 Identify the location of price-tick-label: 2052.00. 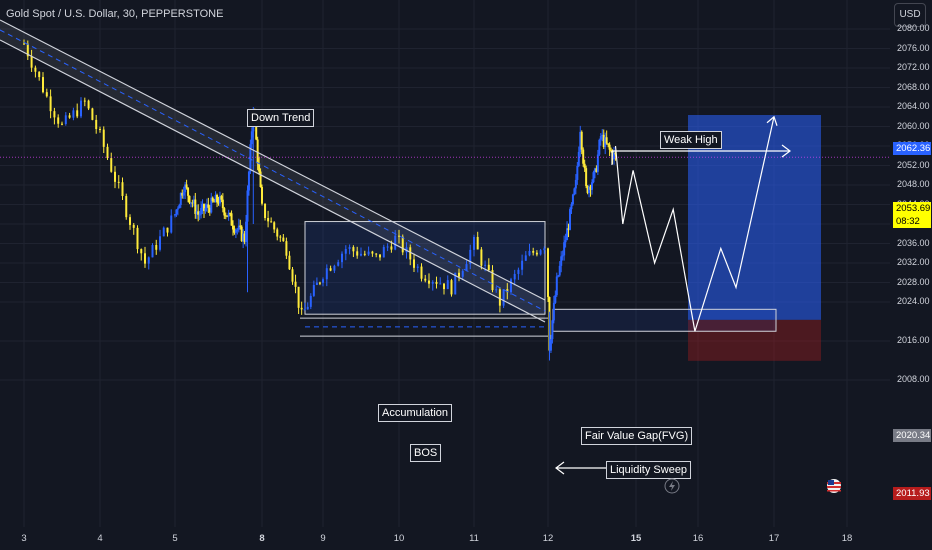
(913, 164).